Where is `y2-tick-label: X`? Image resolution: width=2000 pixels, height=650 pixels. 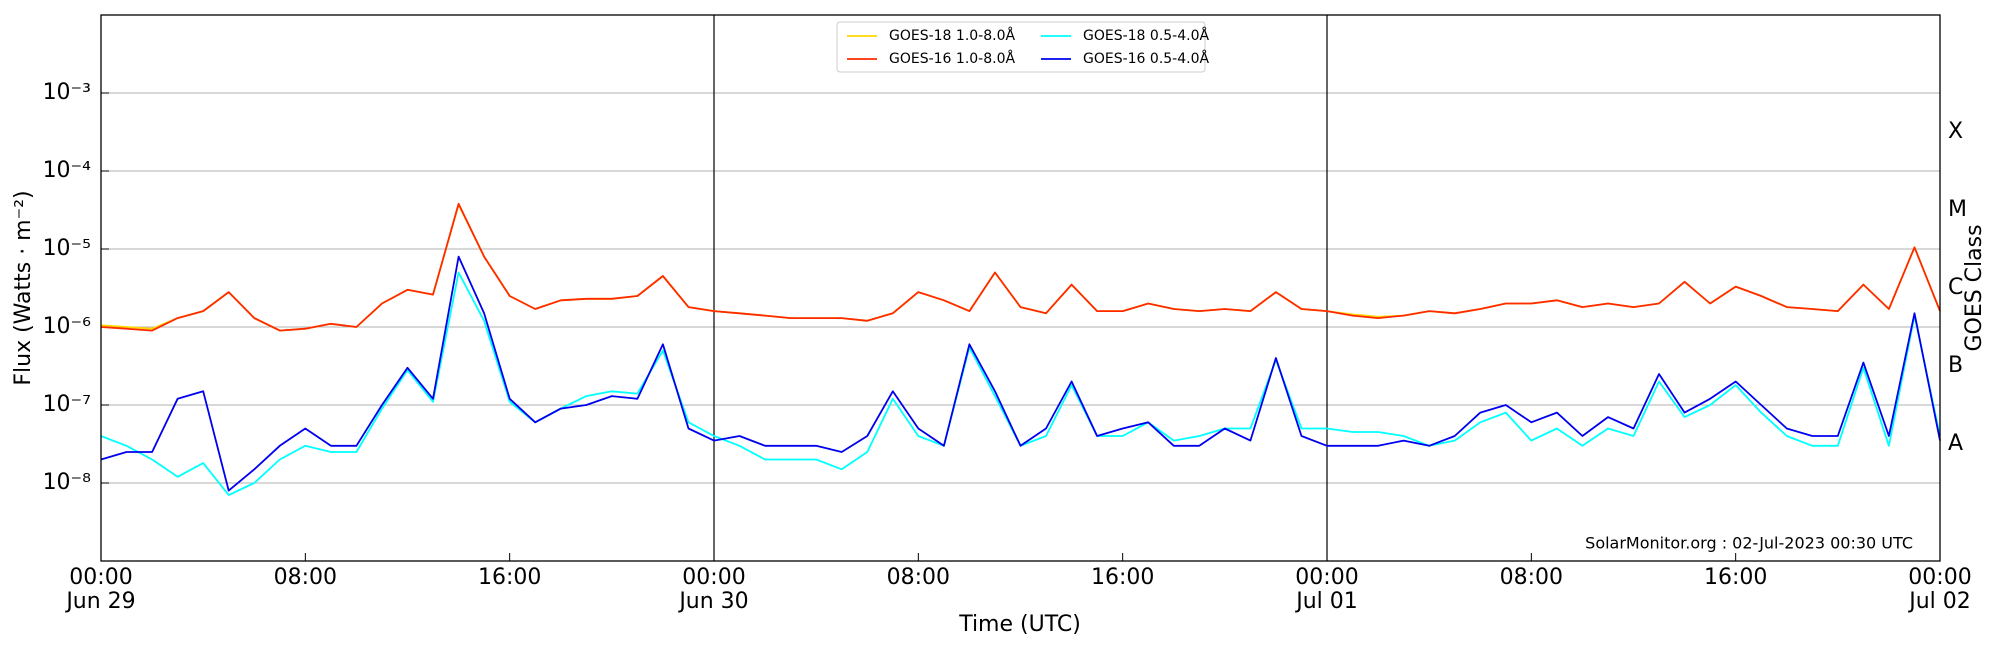
y2-tick-label: X is located at coordinates (1955, 131).